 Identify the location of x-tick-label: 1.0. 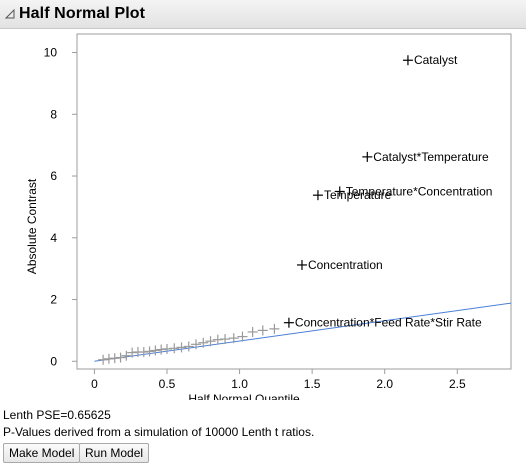
(239, 384).